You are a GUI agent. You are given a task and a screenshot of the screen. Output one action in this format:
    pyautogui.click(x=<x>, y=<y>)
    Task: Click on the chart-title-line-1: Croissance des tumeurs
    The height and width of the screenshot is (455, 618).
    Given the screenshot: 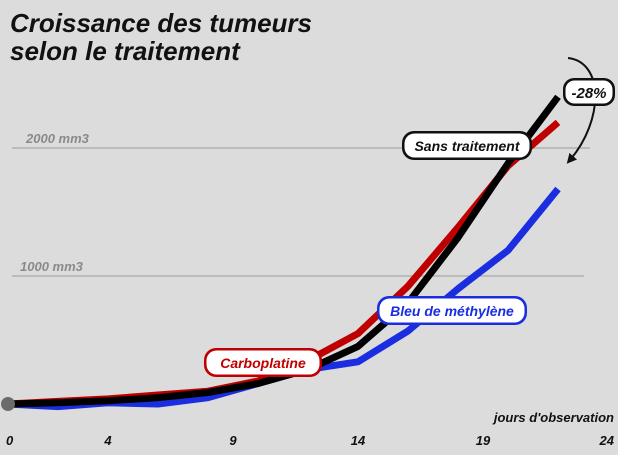 What is the action you would take?
    pyautogui.click(x=161, y=23)
    